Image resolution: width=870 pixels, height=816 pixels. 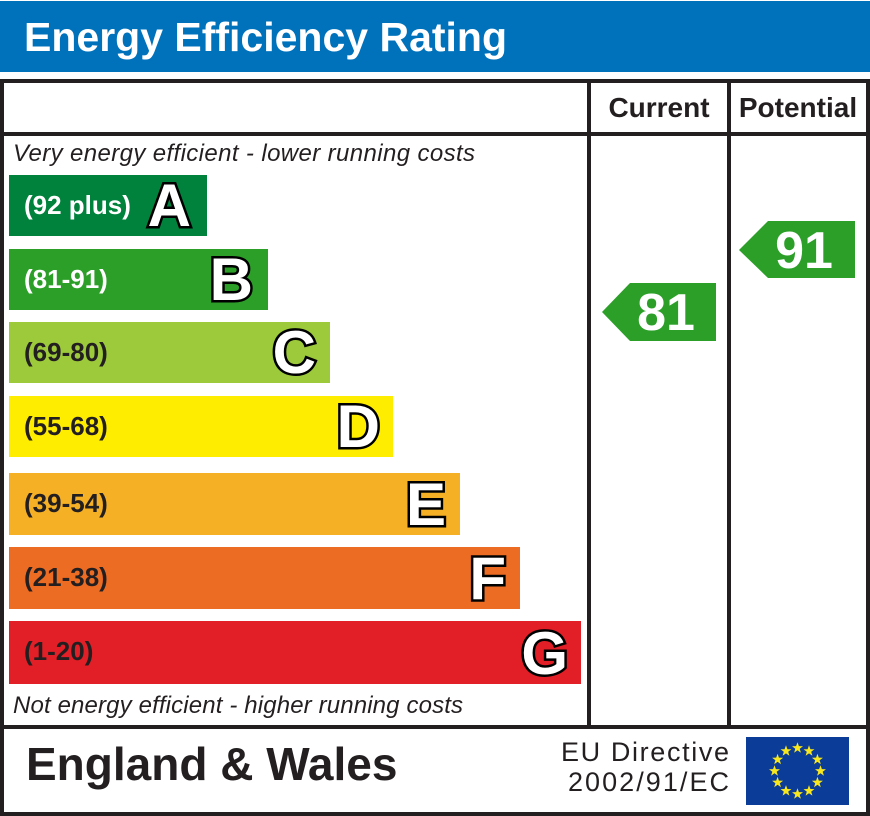 I want to click on svg-text: 91, so click(x=804, y=251).